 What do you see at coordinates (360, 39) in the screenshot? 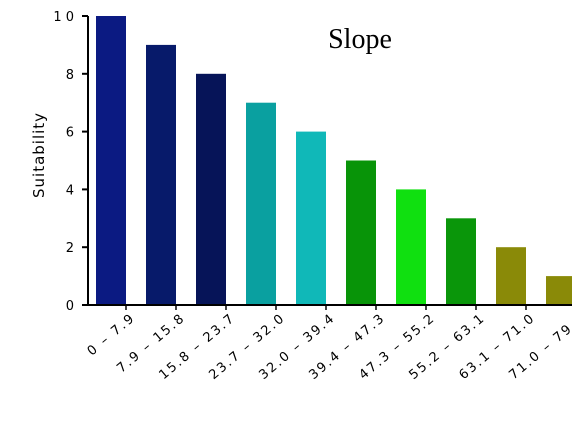
I see `chart-title: Slope` at bounding box center [360, 39].